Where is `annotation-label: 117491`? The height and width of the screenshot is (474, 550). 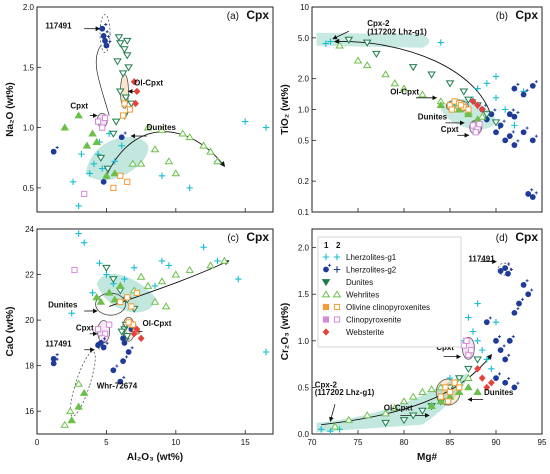
annotation-label: 117491 is located at coordinates (58, 343).